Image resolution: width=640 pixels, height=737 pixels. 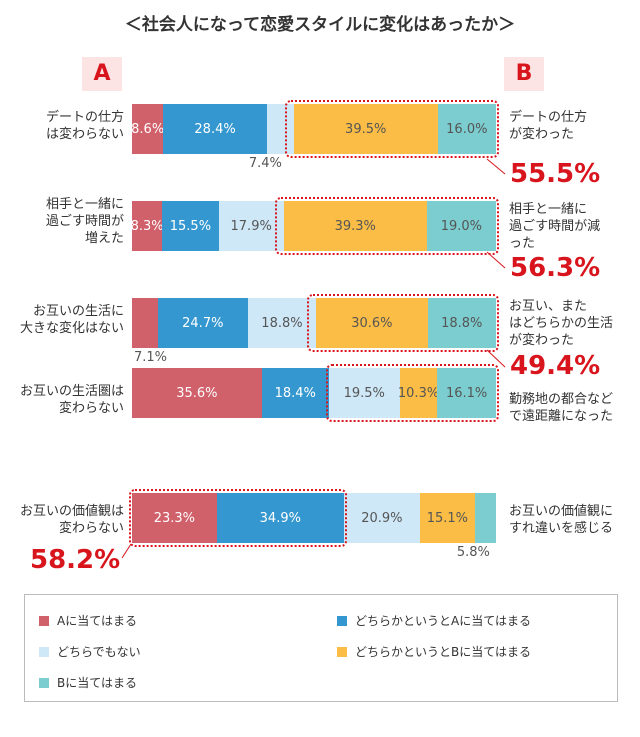 I want to click on value-label-b-2: 19.0%, so click(x=461, y=226).